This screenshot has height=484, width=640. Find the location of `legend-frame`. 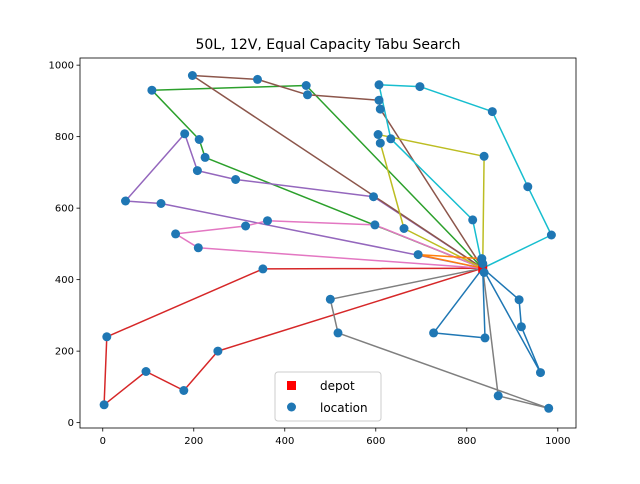

legend-frame is located at coordinates (328, 396).